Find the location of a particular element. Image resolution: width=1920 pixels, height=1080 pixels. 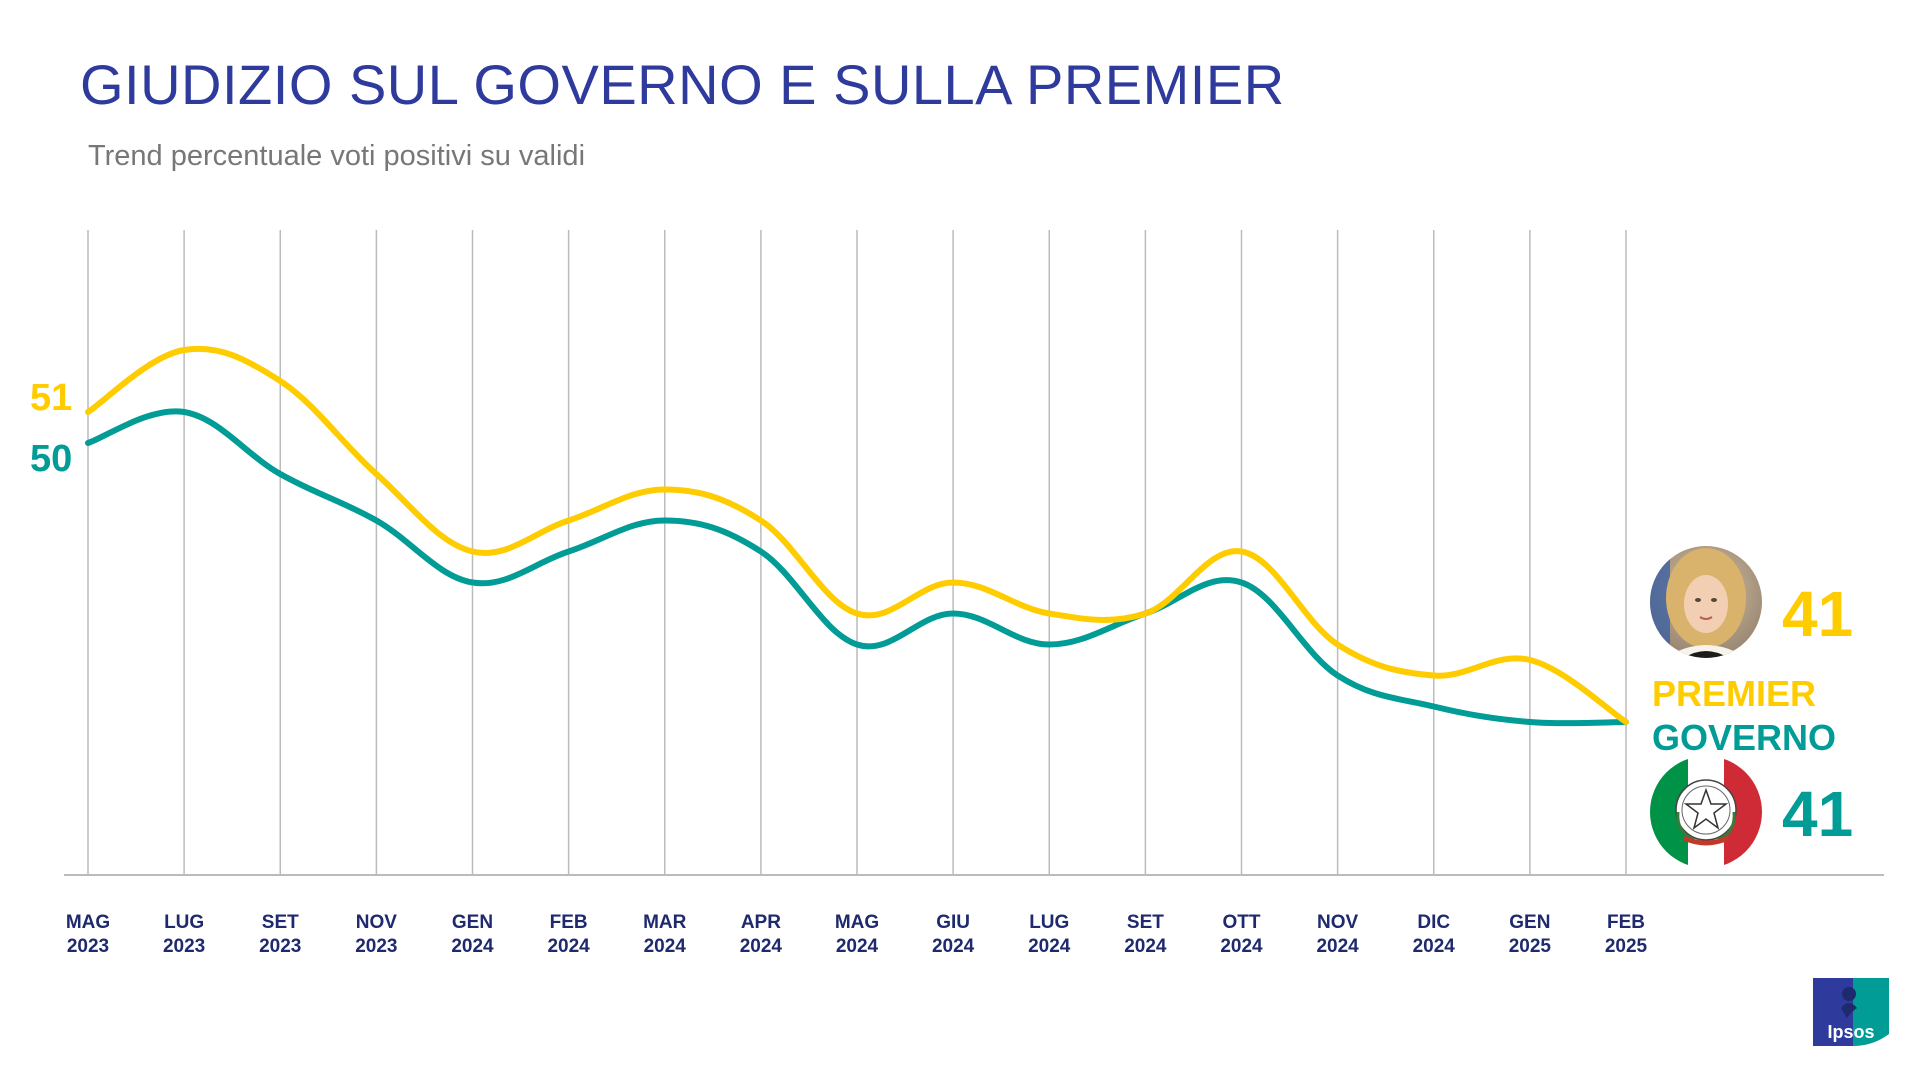

chart-legend: 41 PREMIER GOVERNO 41 is located at coordinates (1751, 707).